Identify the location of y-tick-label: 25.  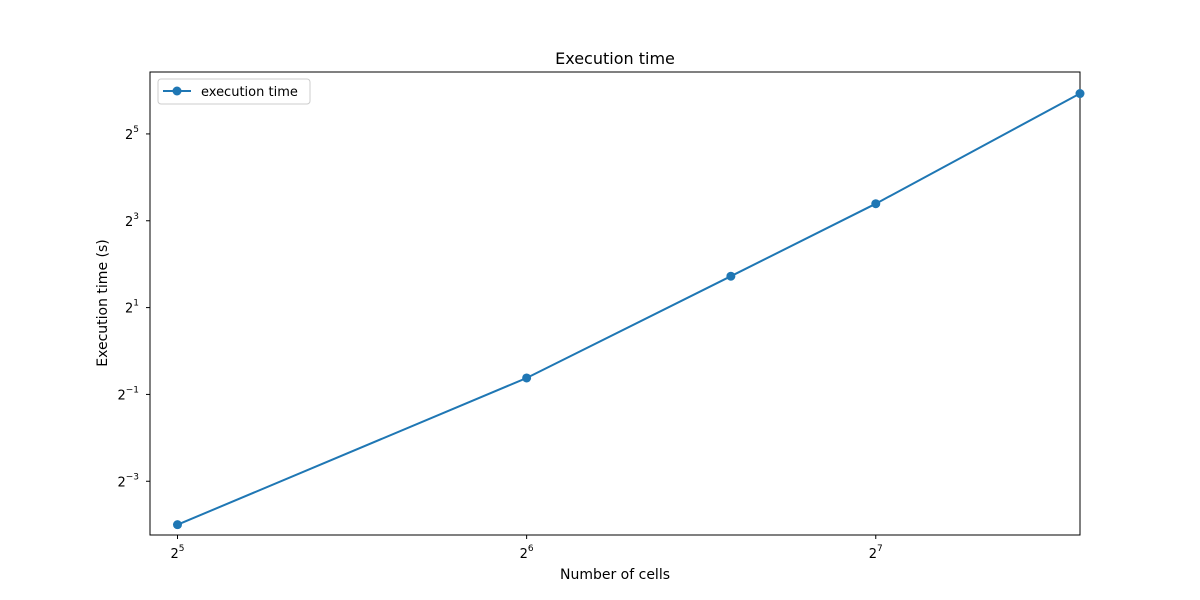
(132, 134).